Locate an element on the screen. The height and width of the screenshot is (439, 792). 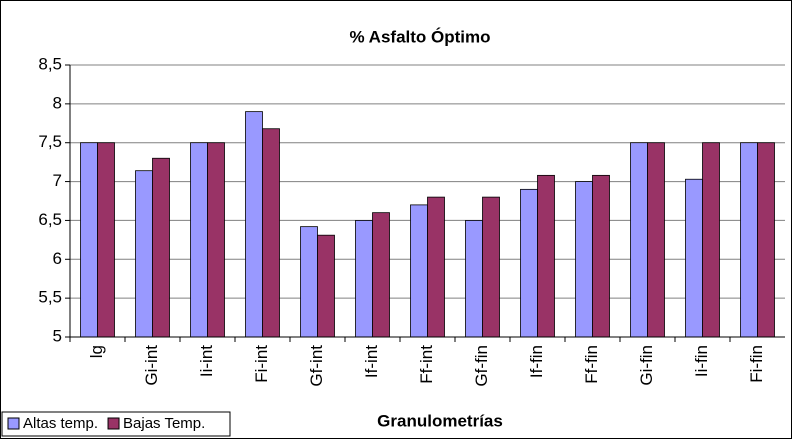
y-tick-label: 5,5 is located at coordinates (50, 297).